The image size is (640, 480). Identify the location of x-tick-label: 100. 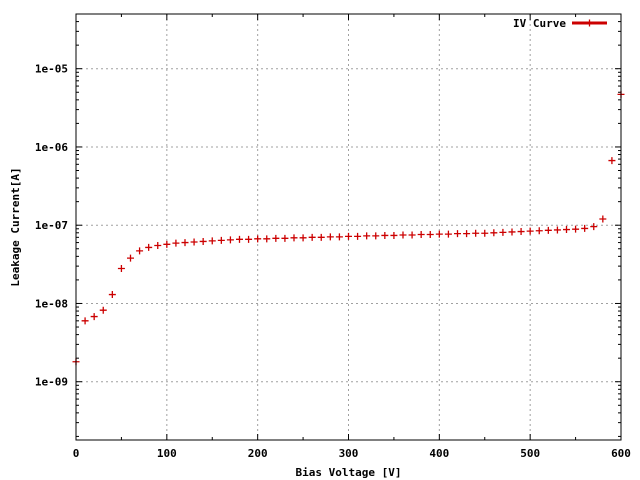
(167, 453).